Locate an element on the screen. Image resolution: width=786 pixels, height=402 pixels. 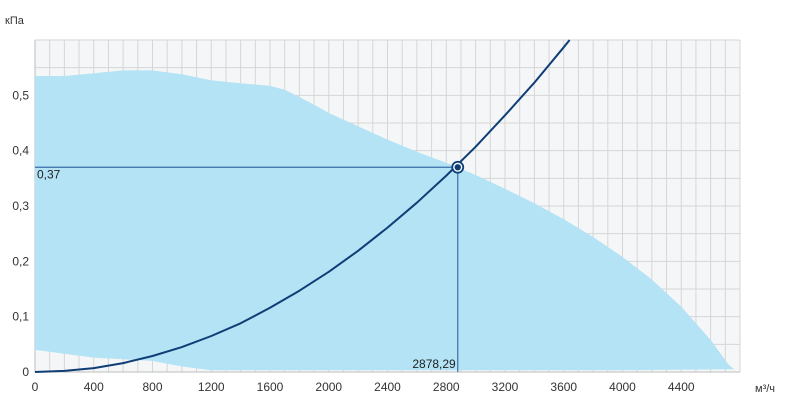
operating-point-marker is located at coordinates (457, 167).